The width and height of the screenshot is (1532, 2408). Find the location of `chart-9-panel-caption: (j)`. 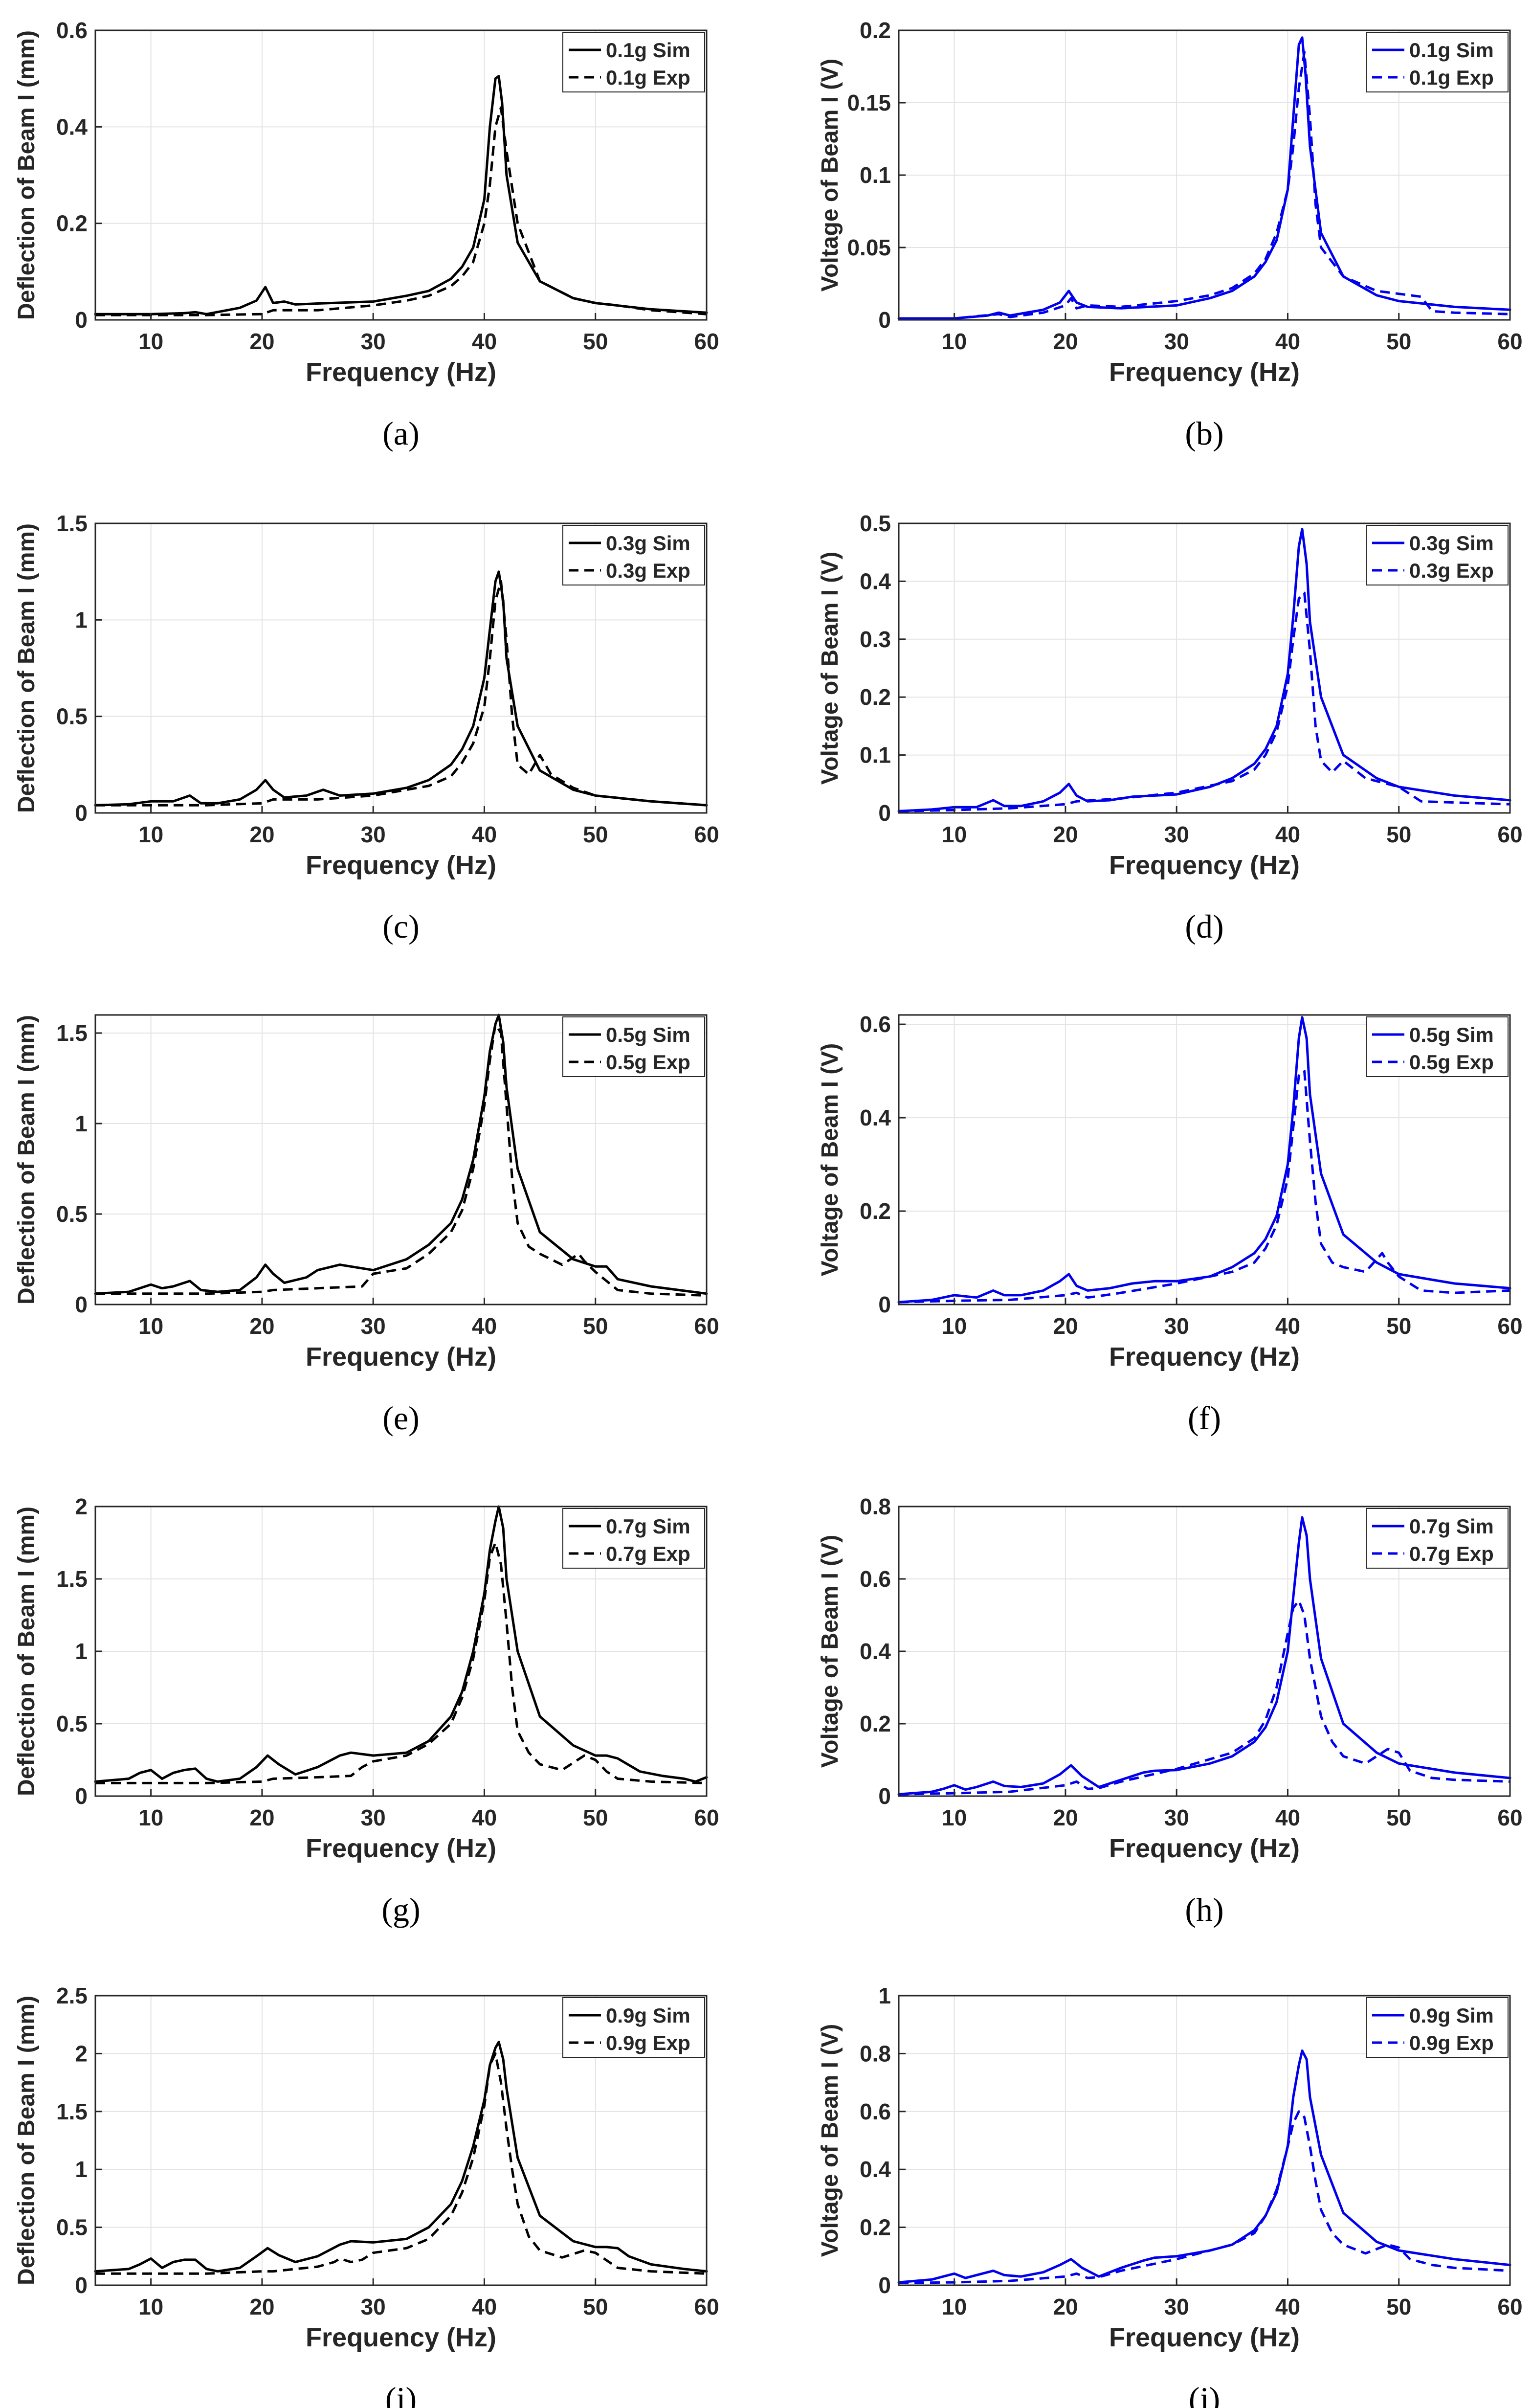

chart-9-panel-caption: (j) is located at coordinates (1204, 2394).